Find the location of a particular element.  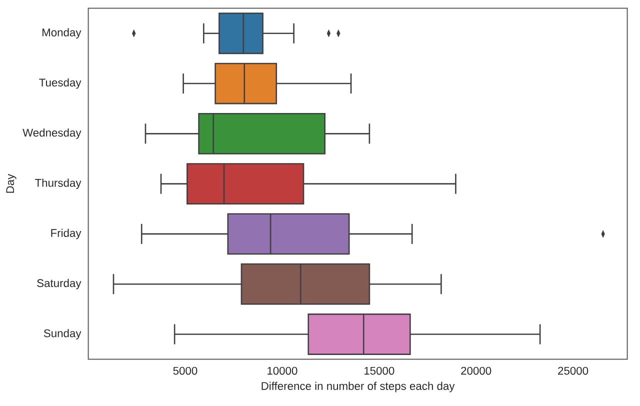

y-tick-label: Tuesday is located at coordinates (60, 83).